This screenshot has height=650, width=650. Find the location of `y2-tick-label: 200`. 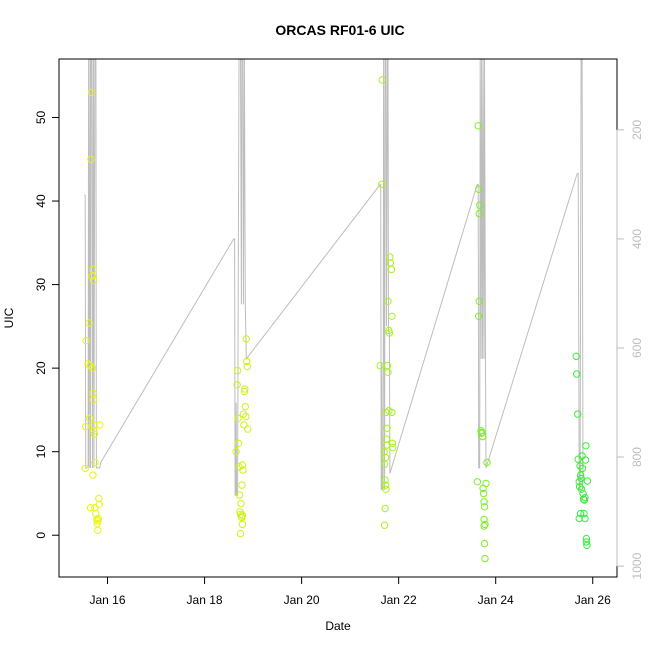

y2-tick-label: 200 is located at coordinates (637, 130).